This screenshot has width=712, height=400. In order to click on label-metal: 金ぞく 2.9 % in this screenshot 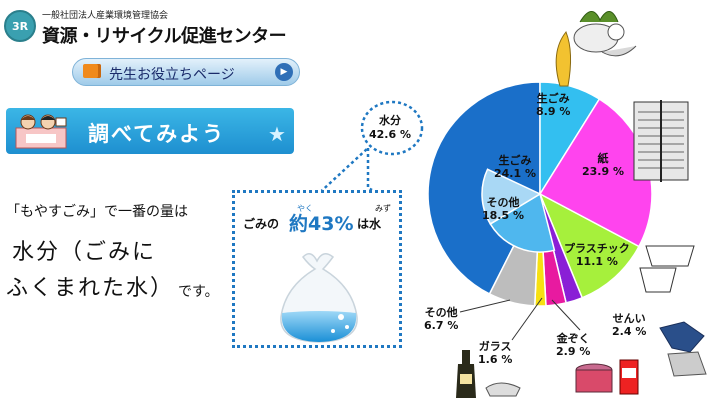, I will do `click(573, 345)`.